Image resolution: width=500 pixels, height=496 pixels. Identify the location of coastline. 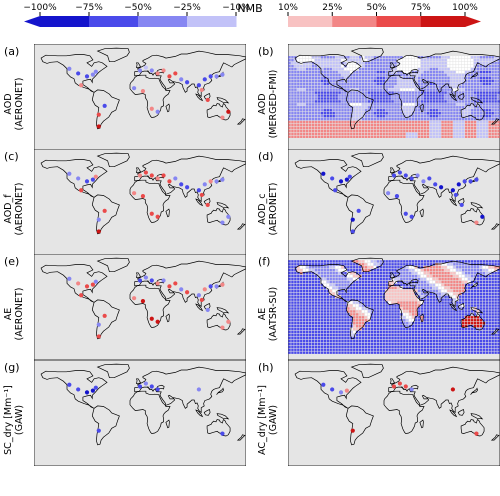
(472, 427).